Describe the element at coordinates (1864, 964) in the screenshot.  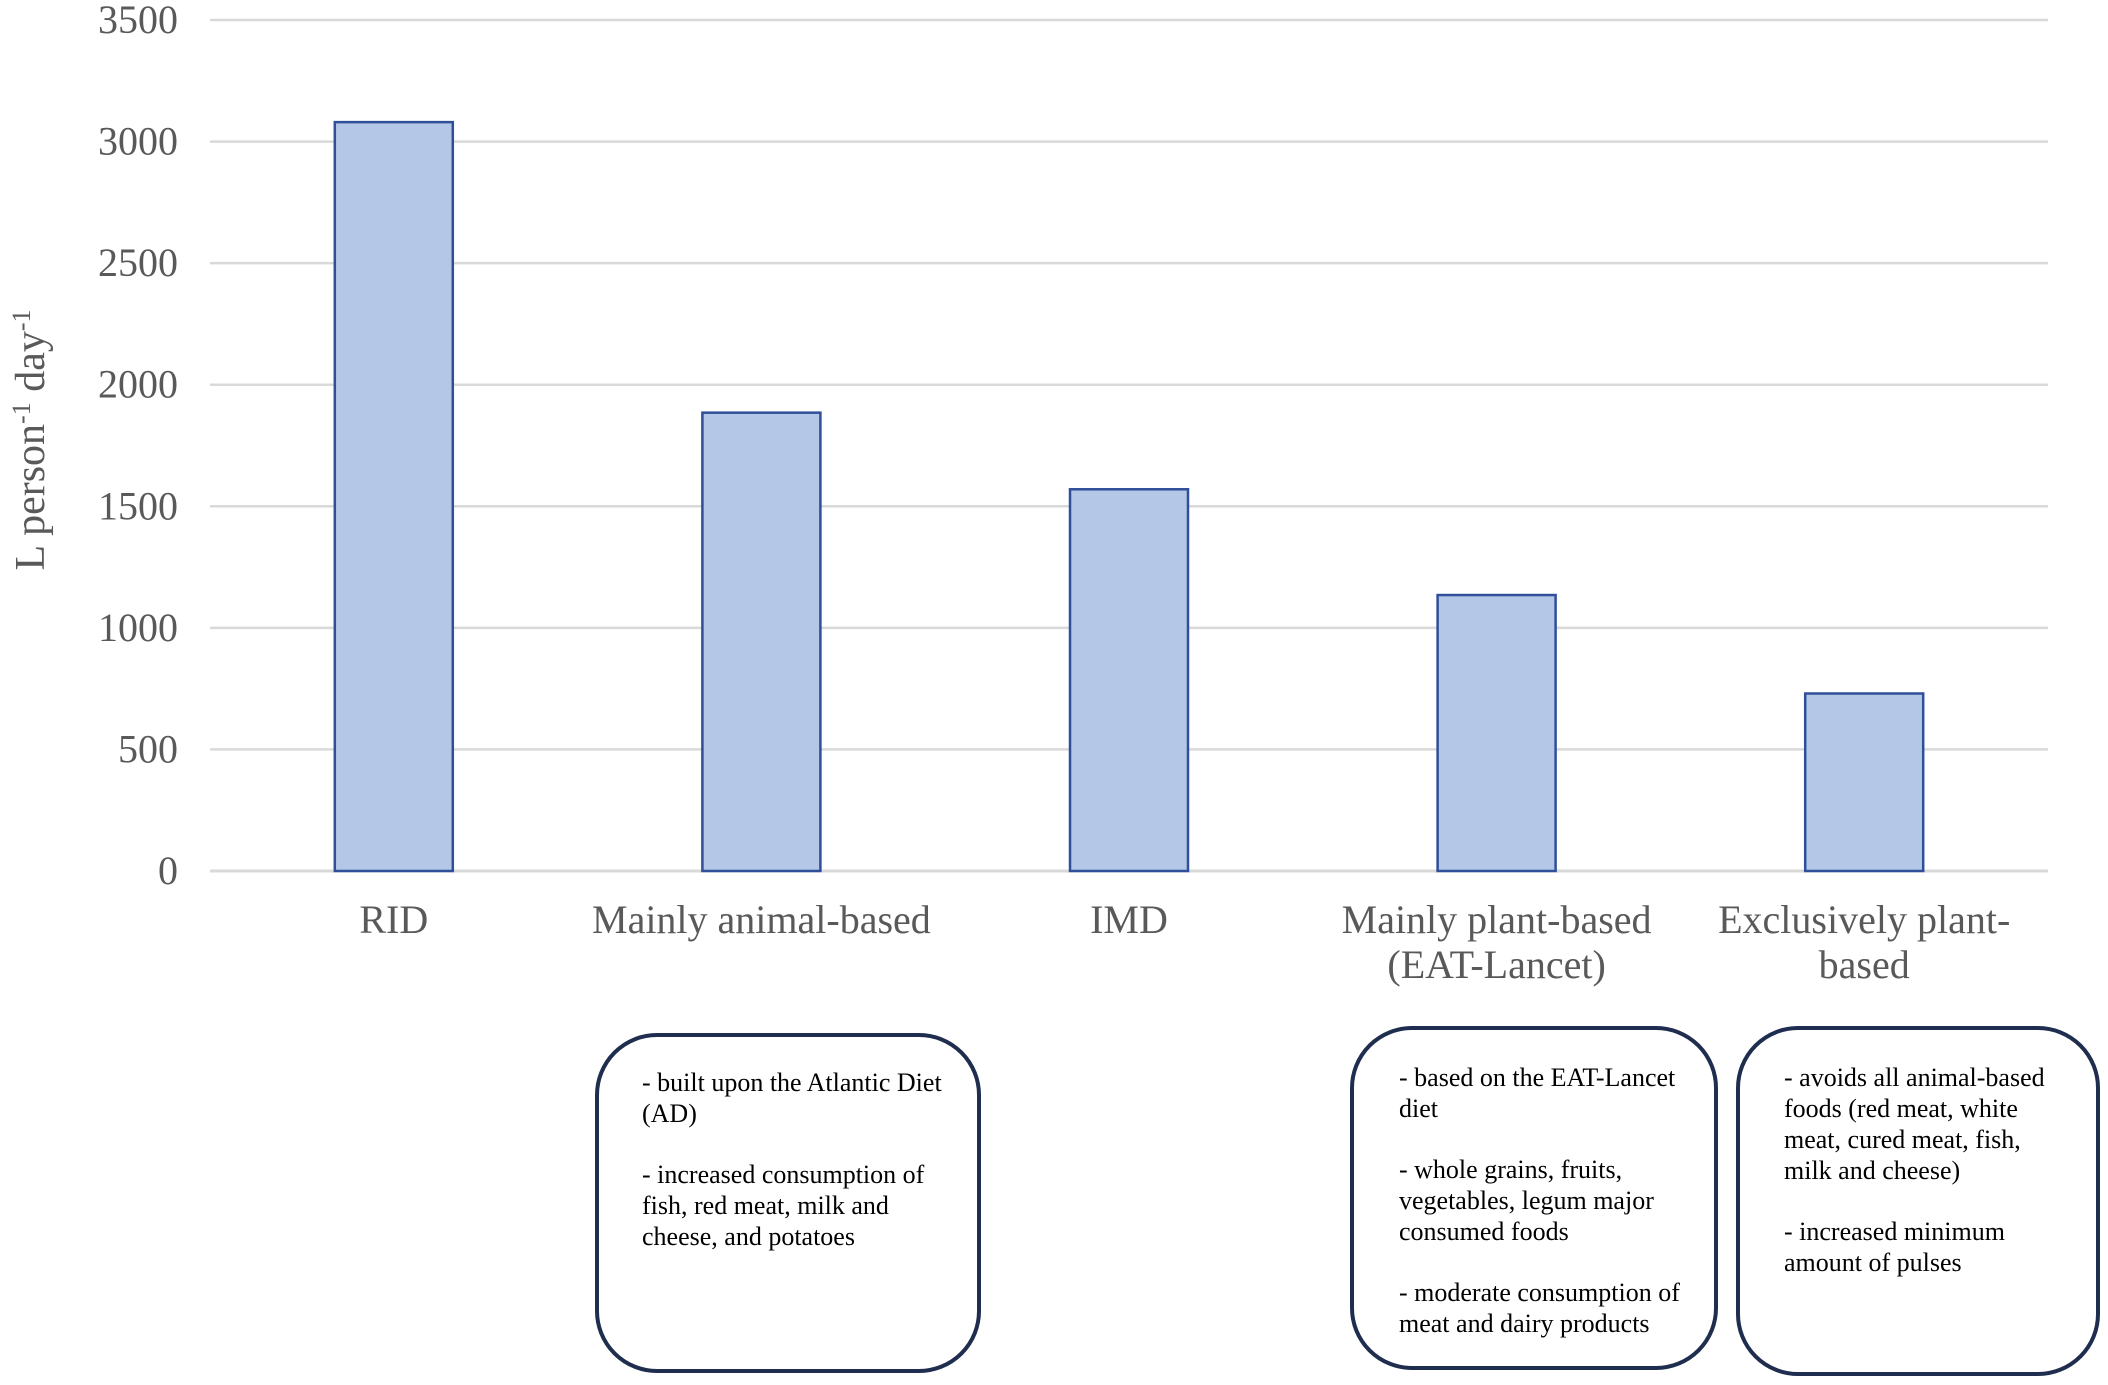
I see `x-tick-label: based` at that location.